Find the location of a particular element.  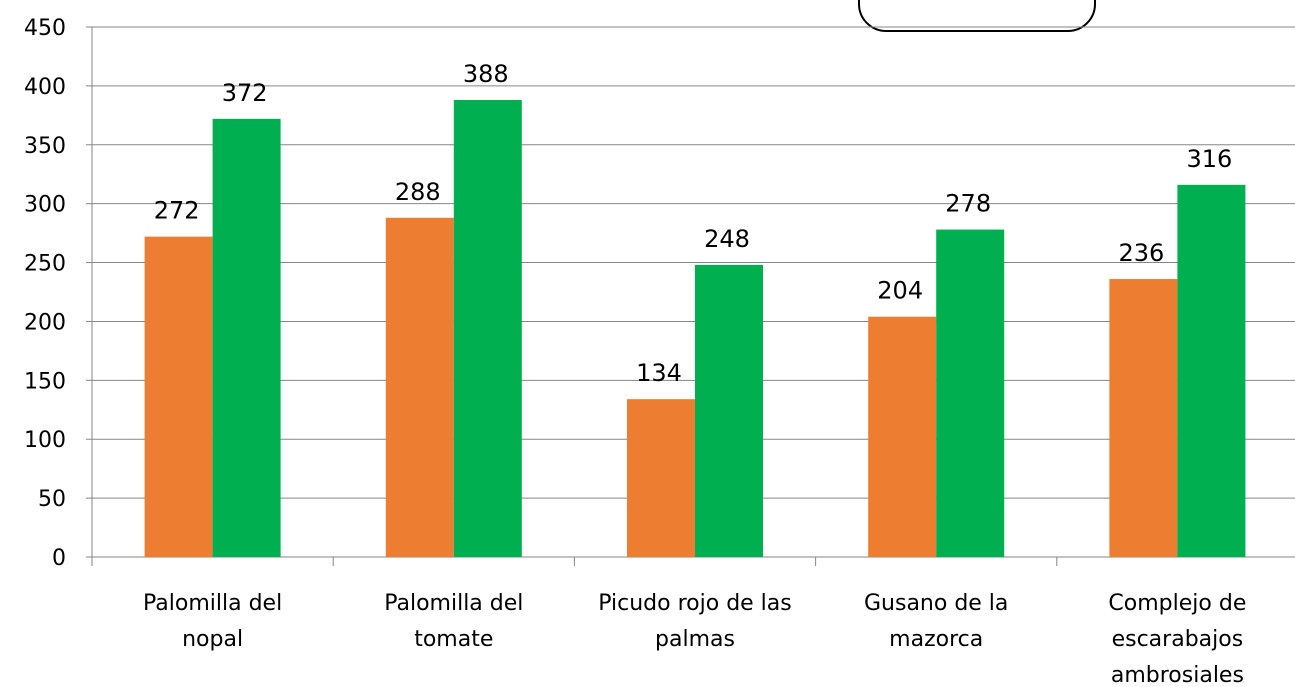

data-label: 288 is located at coordinates (418, 192).